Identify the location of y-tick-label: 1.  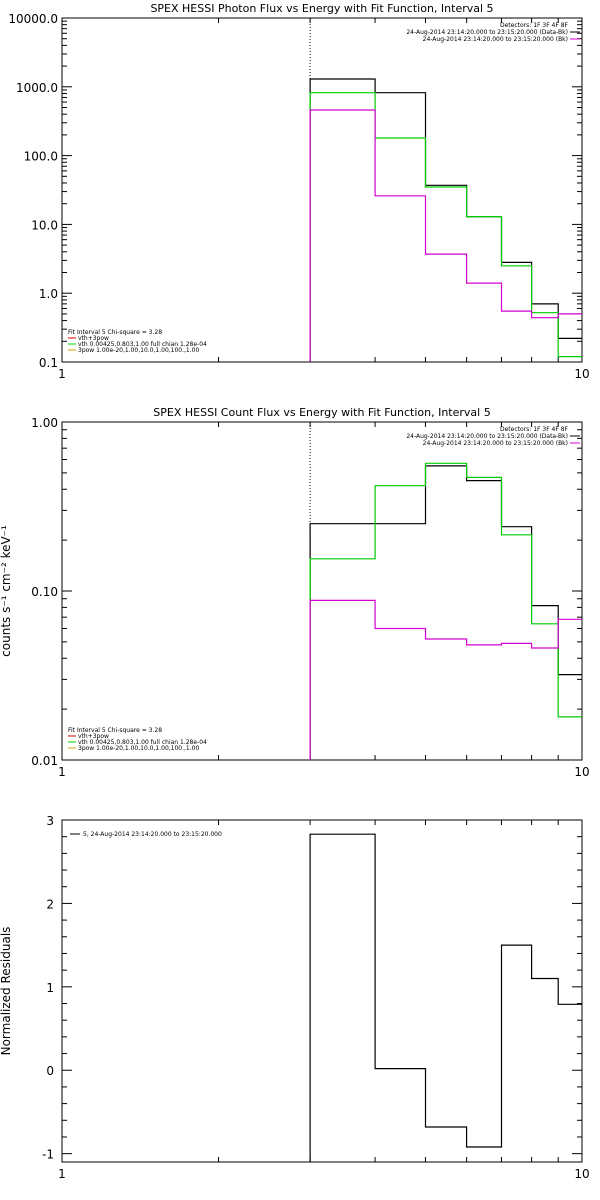
(50, 988).